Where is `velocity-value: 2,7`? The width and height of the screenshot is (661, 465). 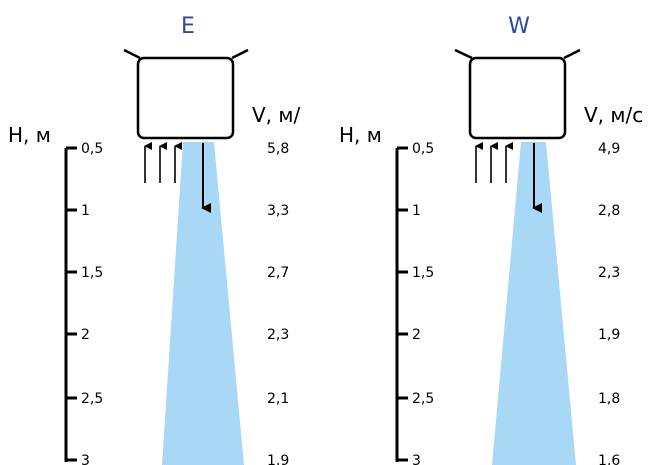 velocity-value: 2,7 is located at coordinates (278, 273).